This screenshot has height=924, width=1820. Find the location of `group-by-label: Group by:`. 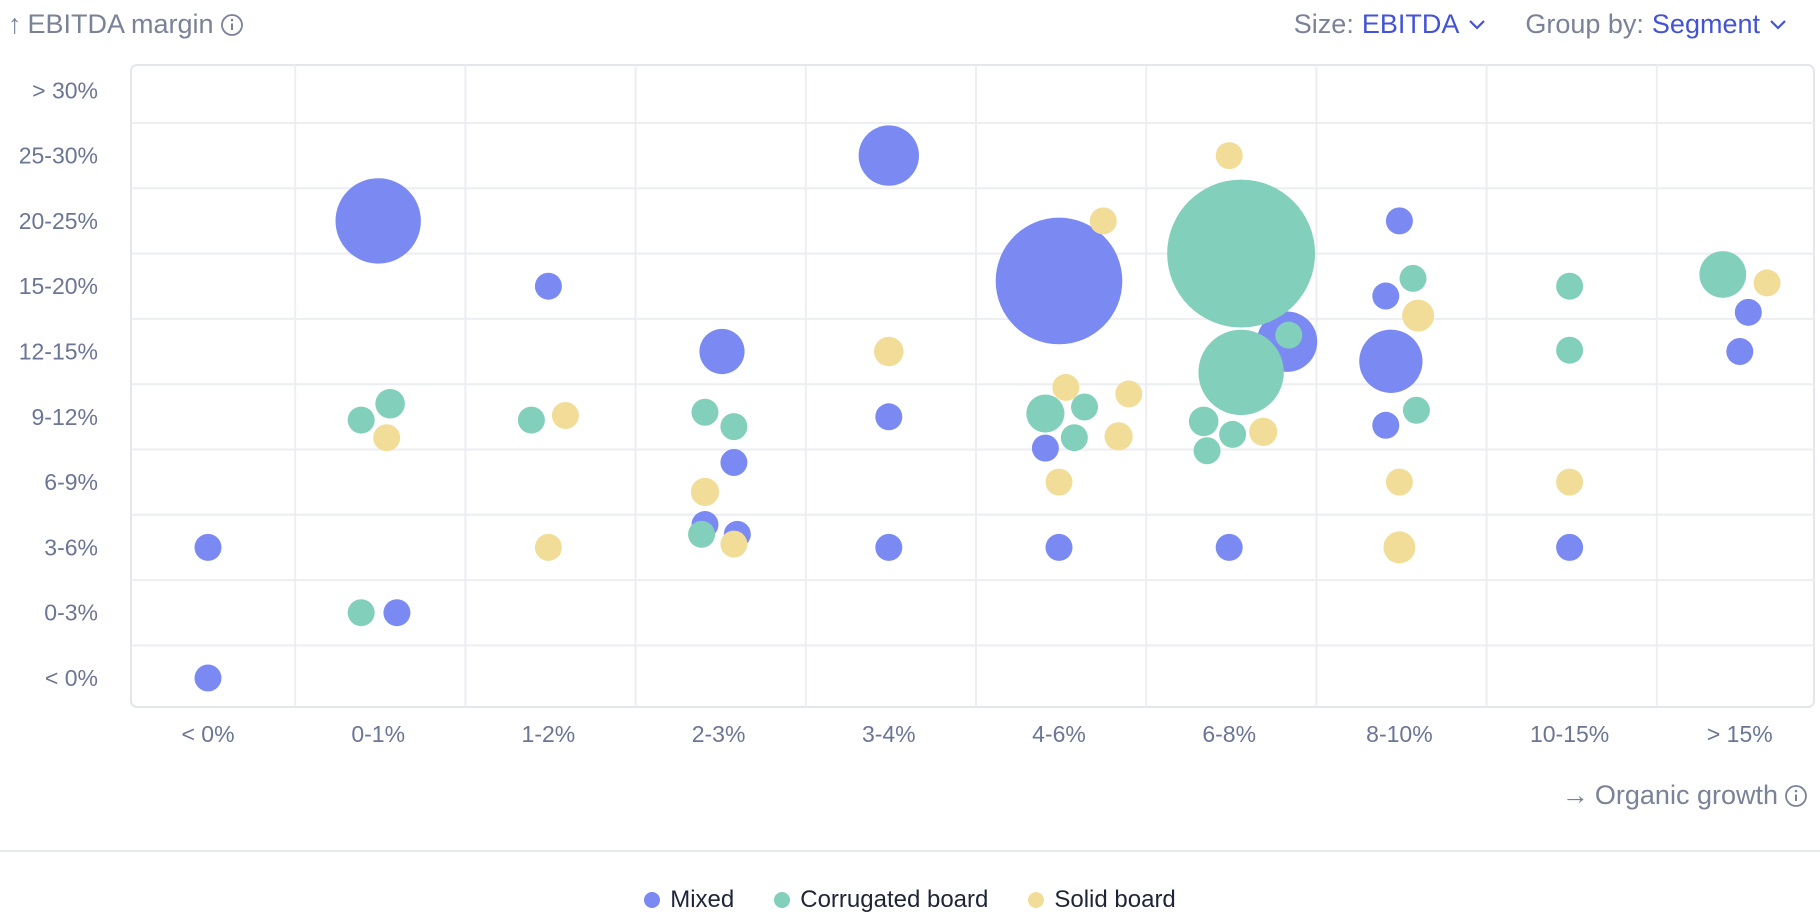

group-by-label: Group by: is located at coordinates (1584, 24).